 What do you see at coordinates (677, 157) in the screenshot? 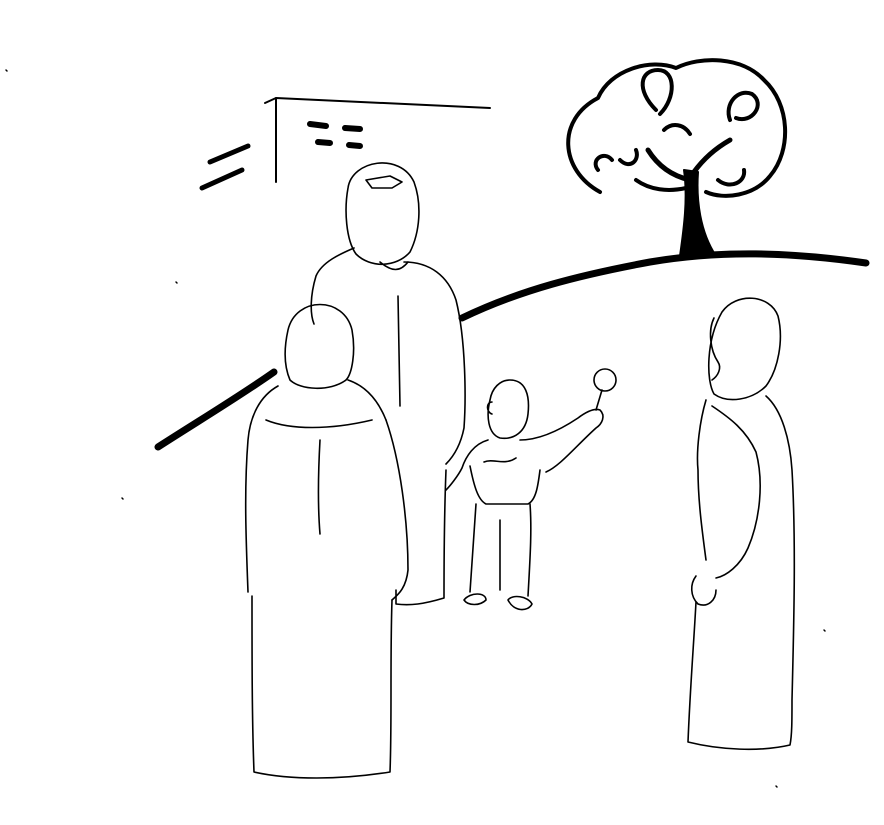
I see `tree` at bounding box center [677, 157].